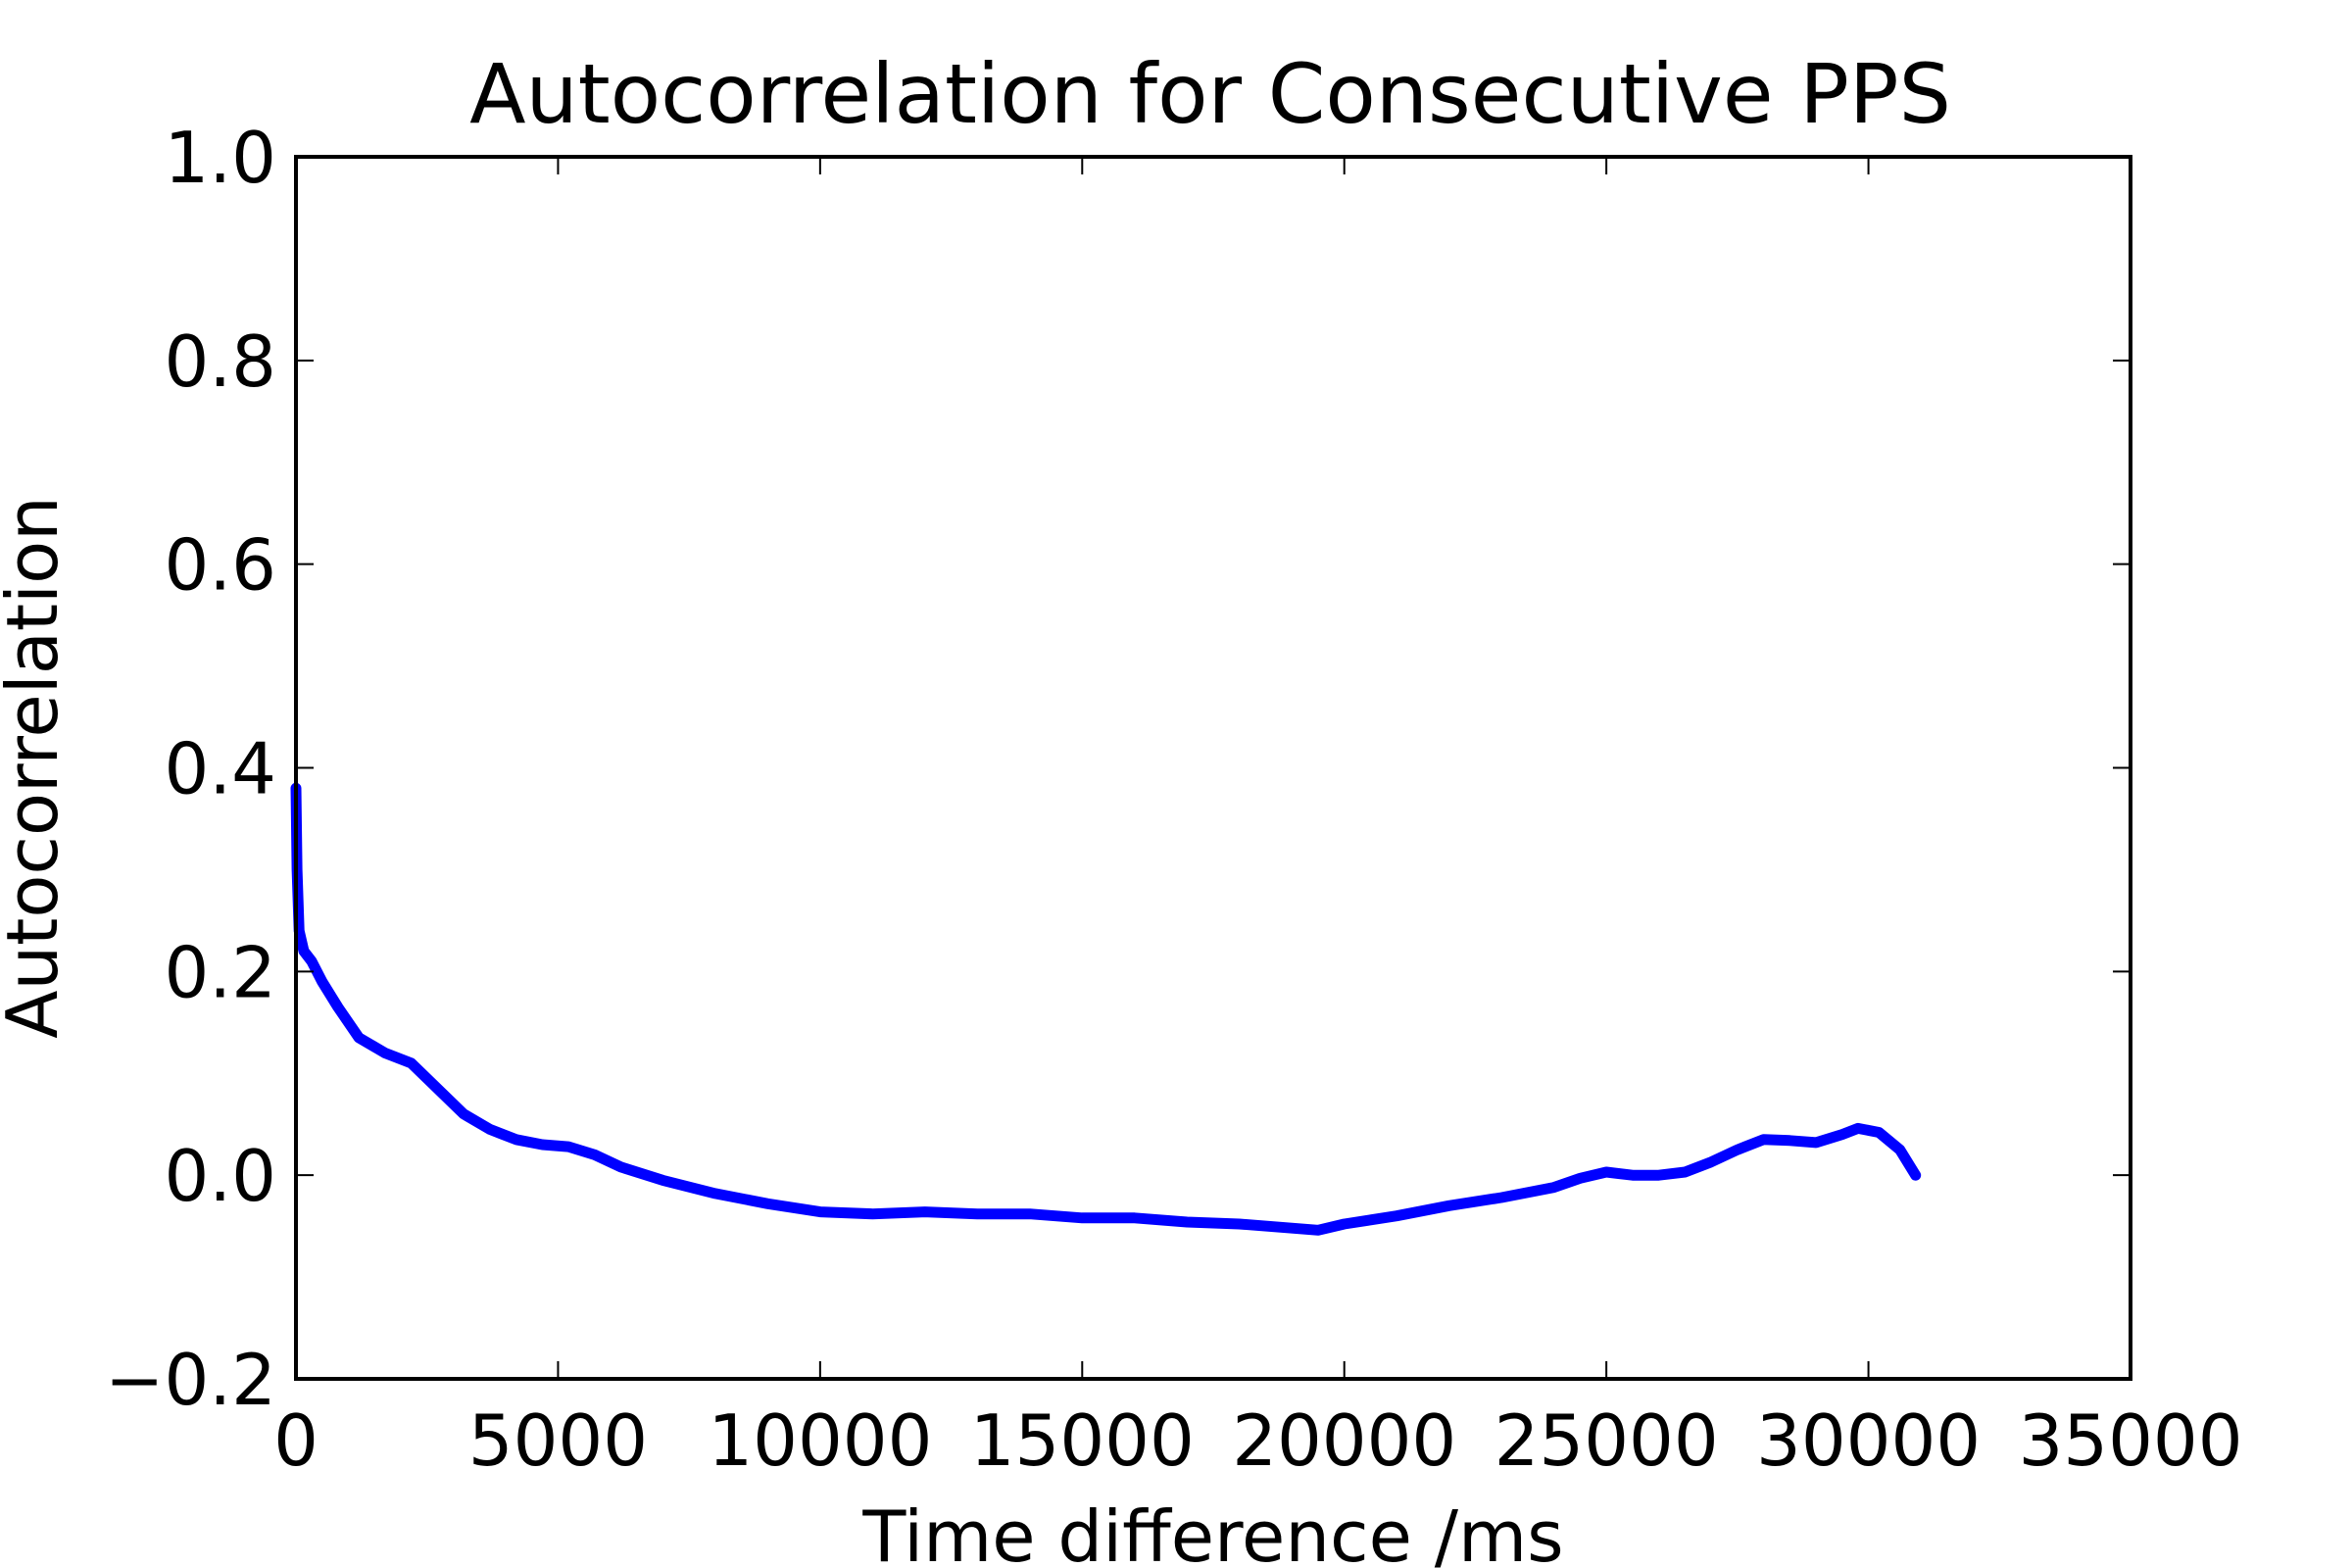  What do you see at coordinates (220, 769) in the screenshot?
I see `y-tick-label: 0.4` at bounding box center [220, 769].